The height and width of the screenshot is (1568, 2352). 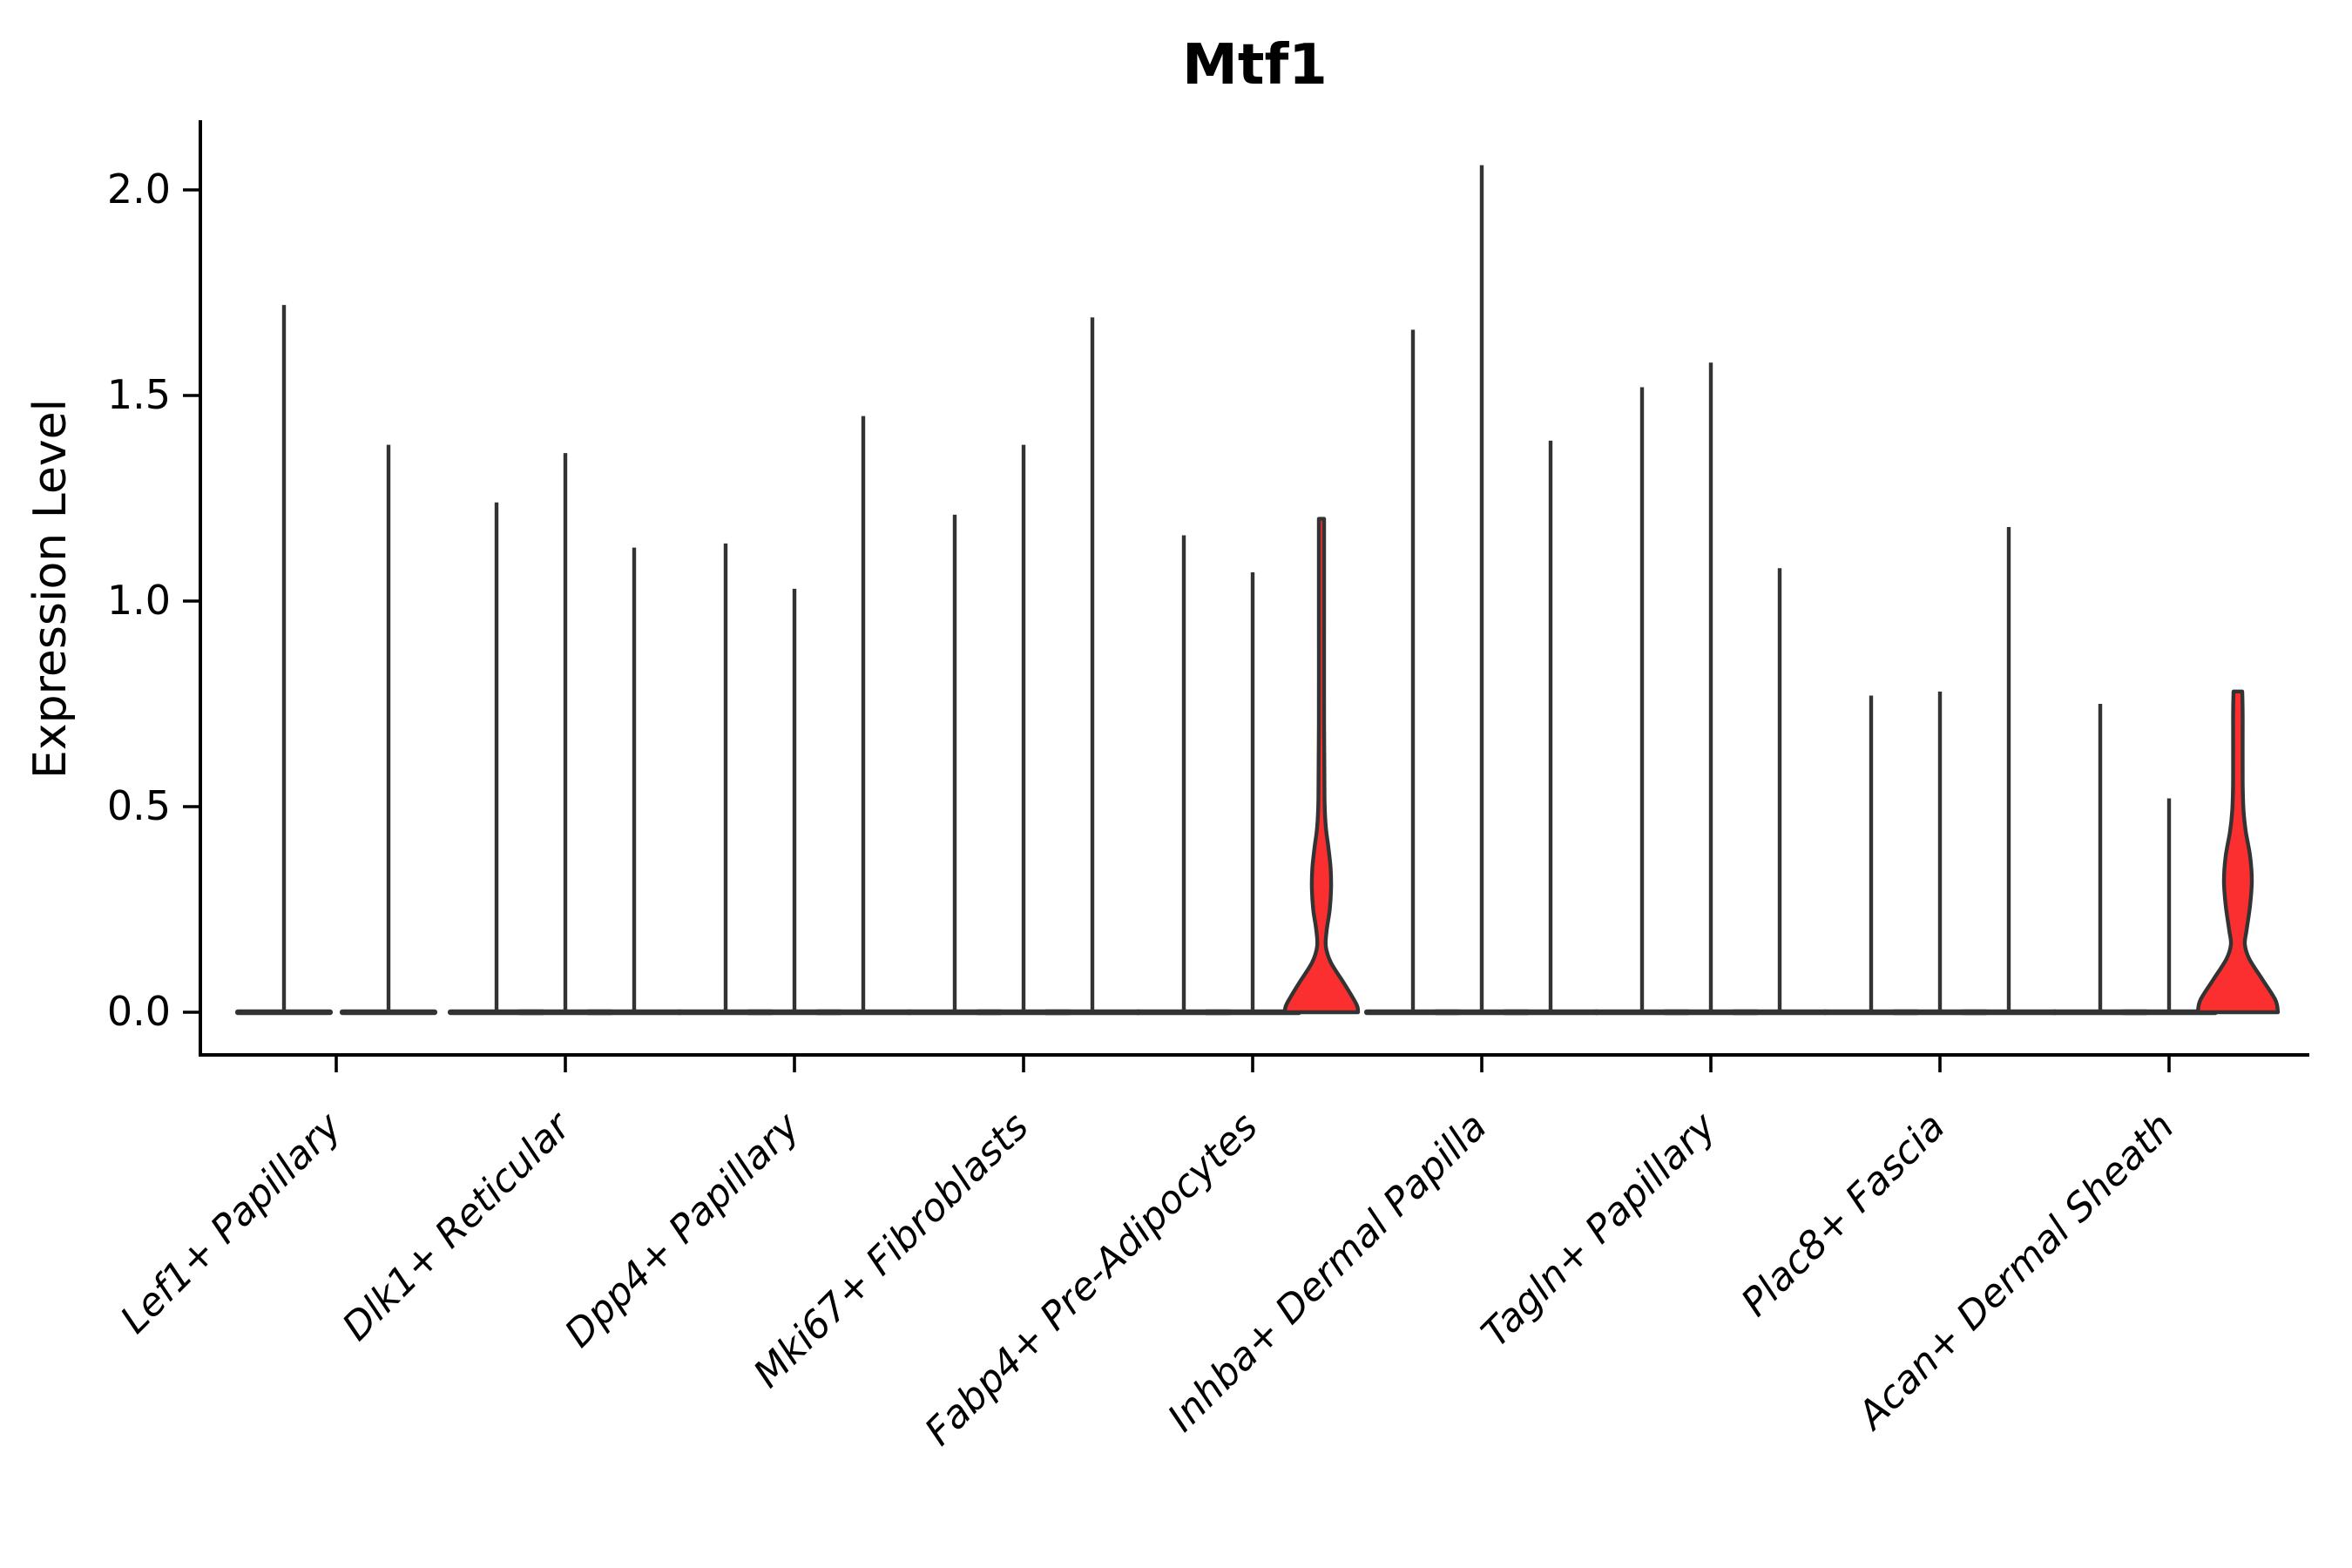 What do you see at coordinates (457, 1226) in the screenshot?
I see `x-tick-label: Dlk1+ Reticular` at bounding box center [457, 1226].